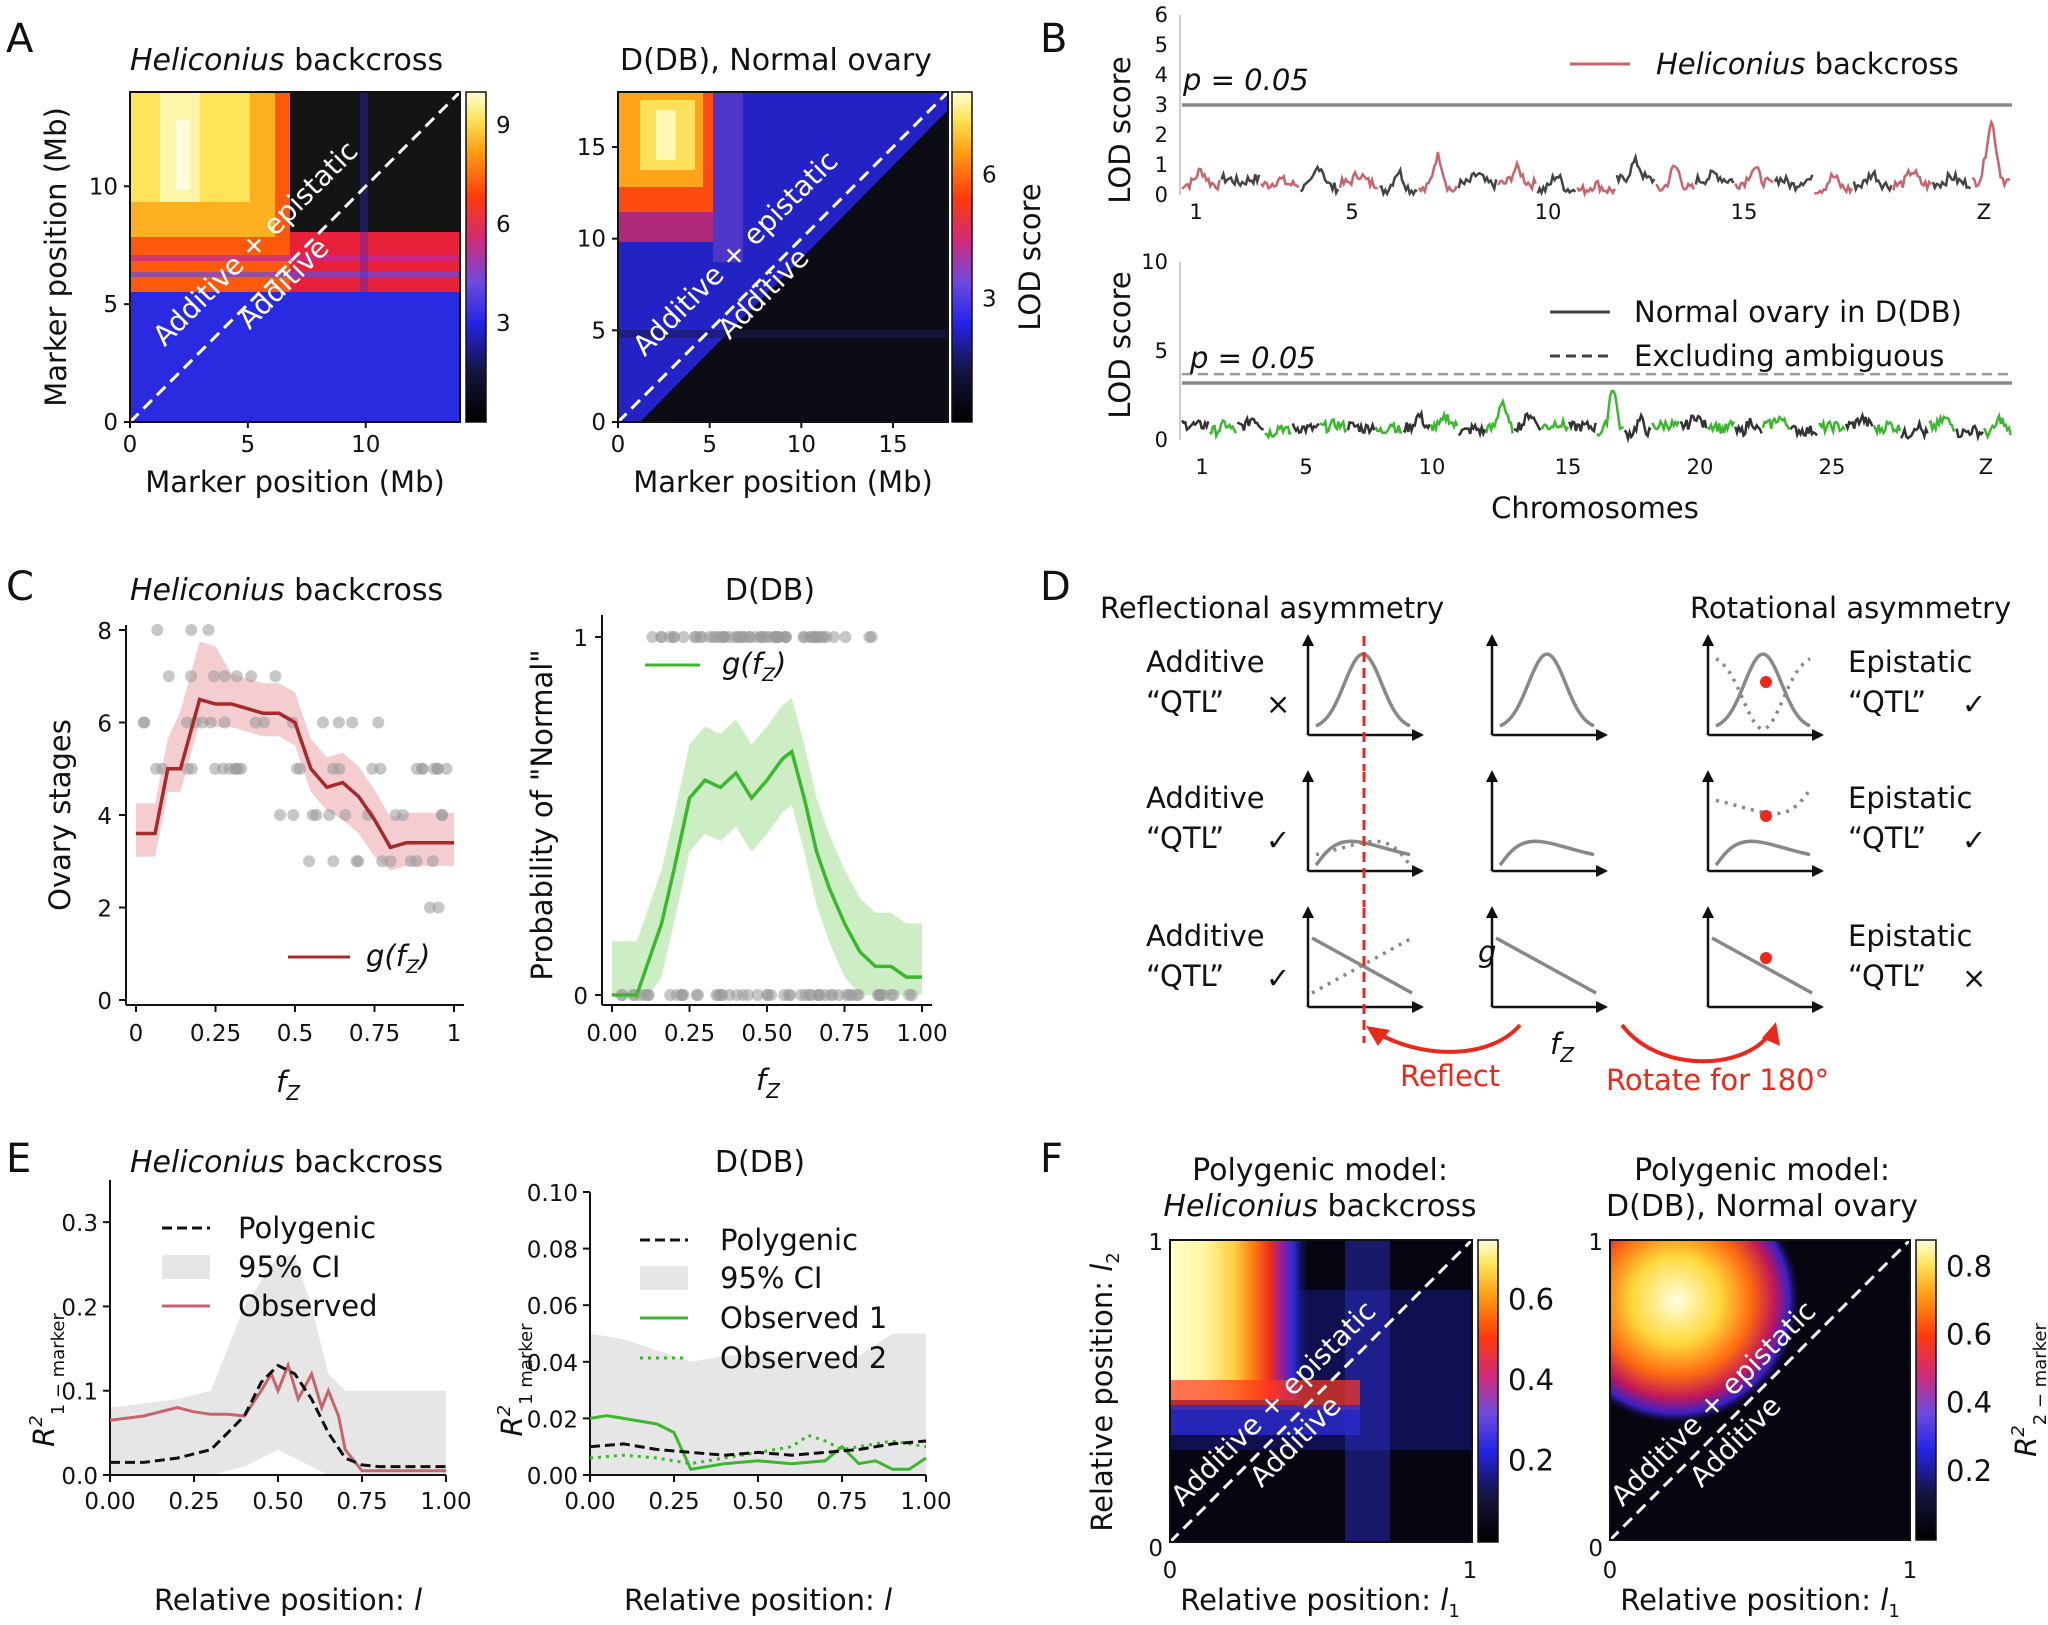  What do you see at coordinates (308, 1306) in the screenshot?
I see `e-left-legend-observed: Observed` at bounding box center [308, 1306].